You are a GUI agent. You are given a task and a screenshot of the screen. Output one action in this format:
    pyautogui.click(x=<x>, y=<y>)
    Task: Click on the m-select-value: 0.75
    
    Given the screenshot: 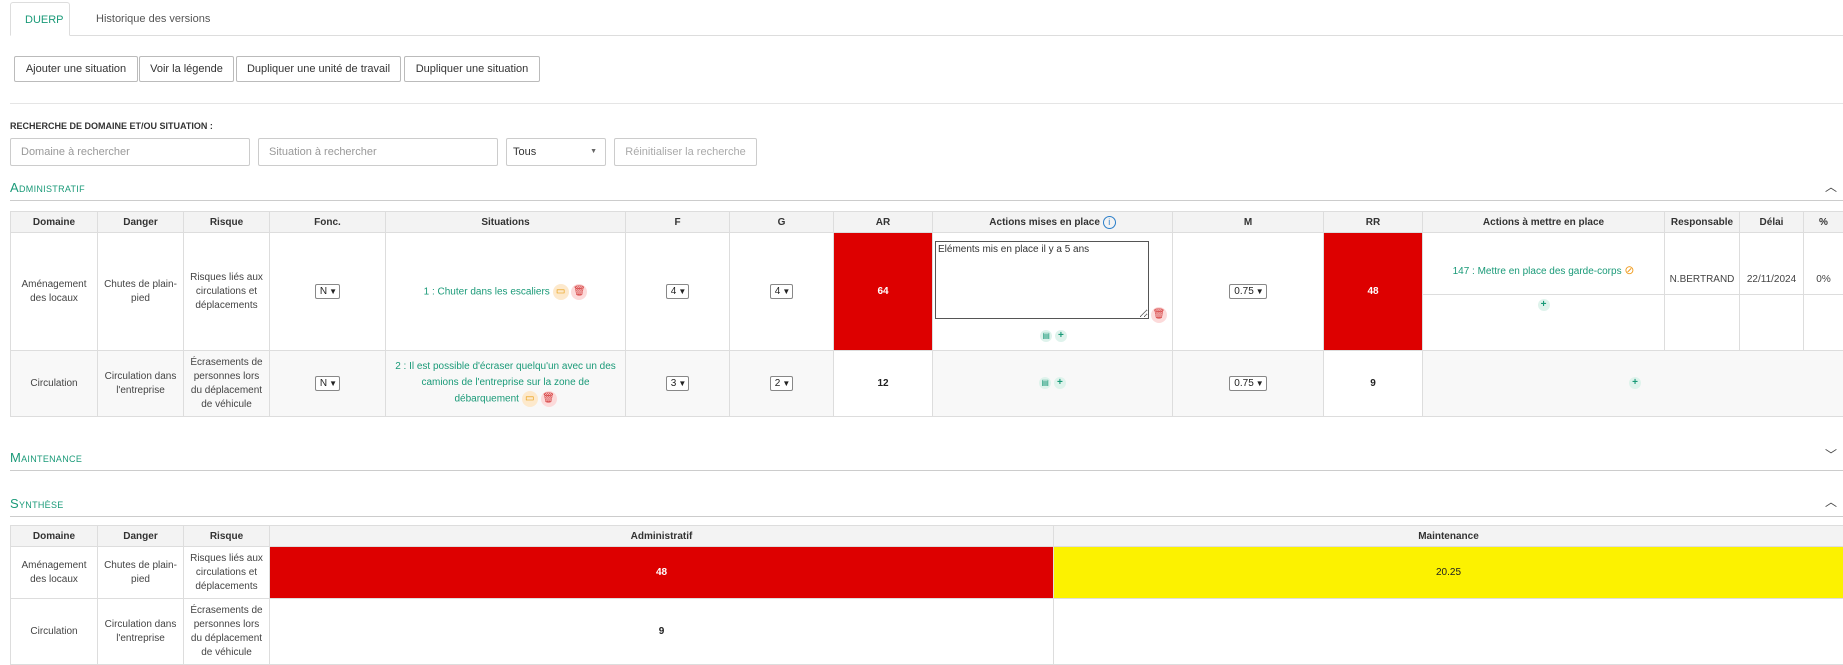 What is the action you would take?
    pyautogui.click(x=1243, y=291)
    